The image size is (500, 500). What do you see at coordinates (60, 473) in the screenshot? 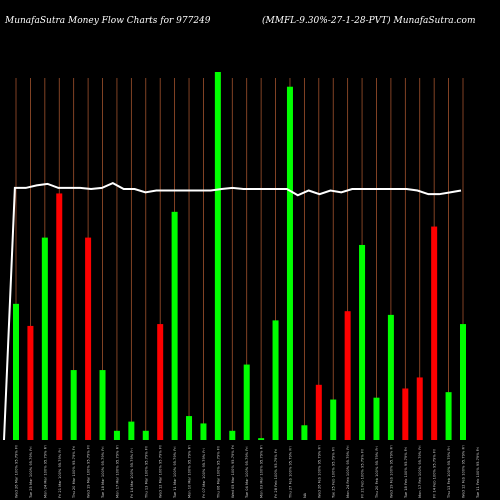
I see `x-tick-label: Fri 21 Mar 100% 95.79% Fri` at bounding box center [60, 473].